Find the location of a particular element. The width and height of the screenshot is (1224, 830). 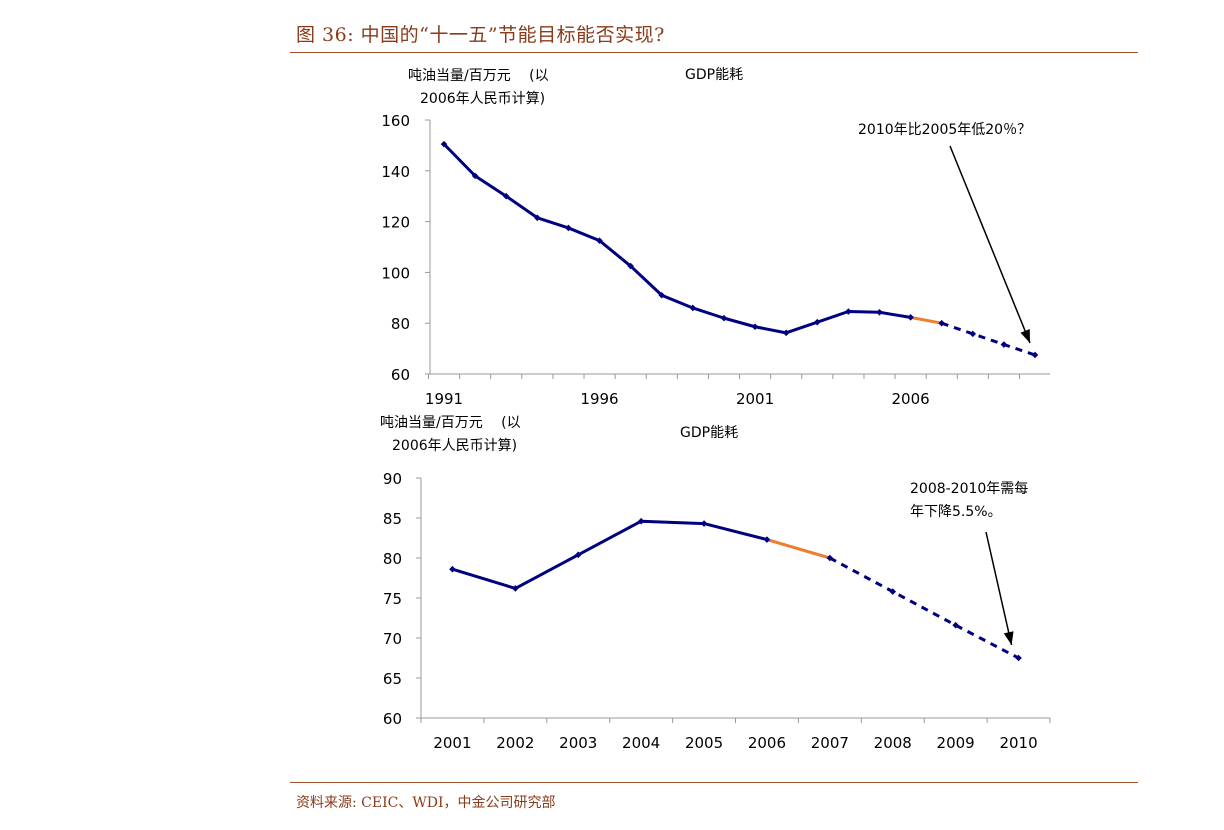

x-tick-label: 2009 is located at coordinates (956, 743).